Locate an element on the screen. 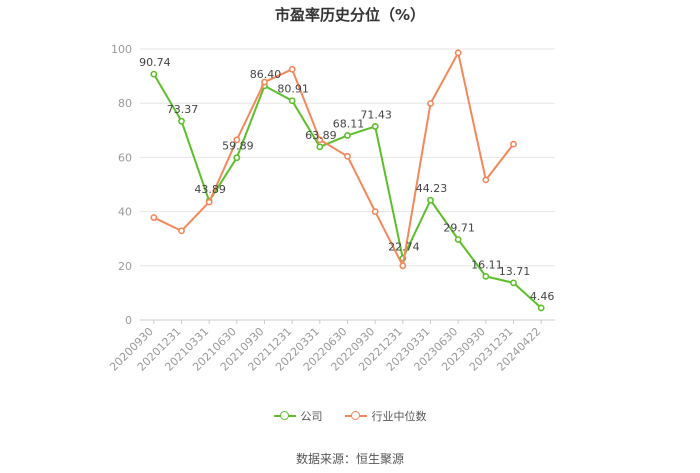 The width and height of the screenshot is (700, 473). data-label: 43.89 is located at coordinates (210, 189).